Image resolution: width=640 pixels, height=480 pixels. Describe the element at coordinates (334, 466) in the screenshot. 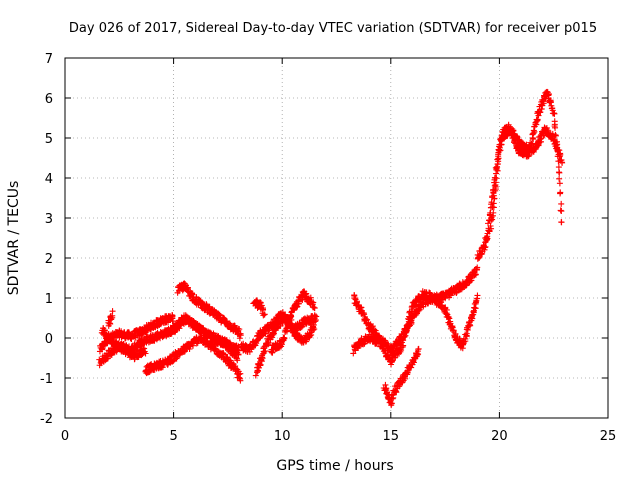

I see `x-axis-label: GPS time / hours` at that location.